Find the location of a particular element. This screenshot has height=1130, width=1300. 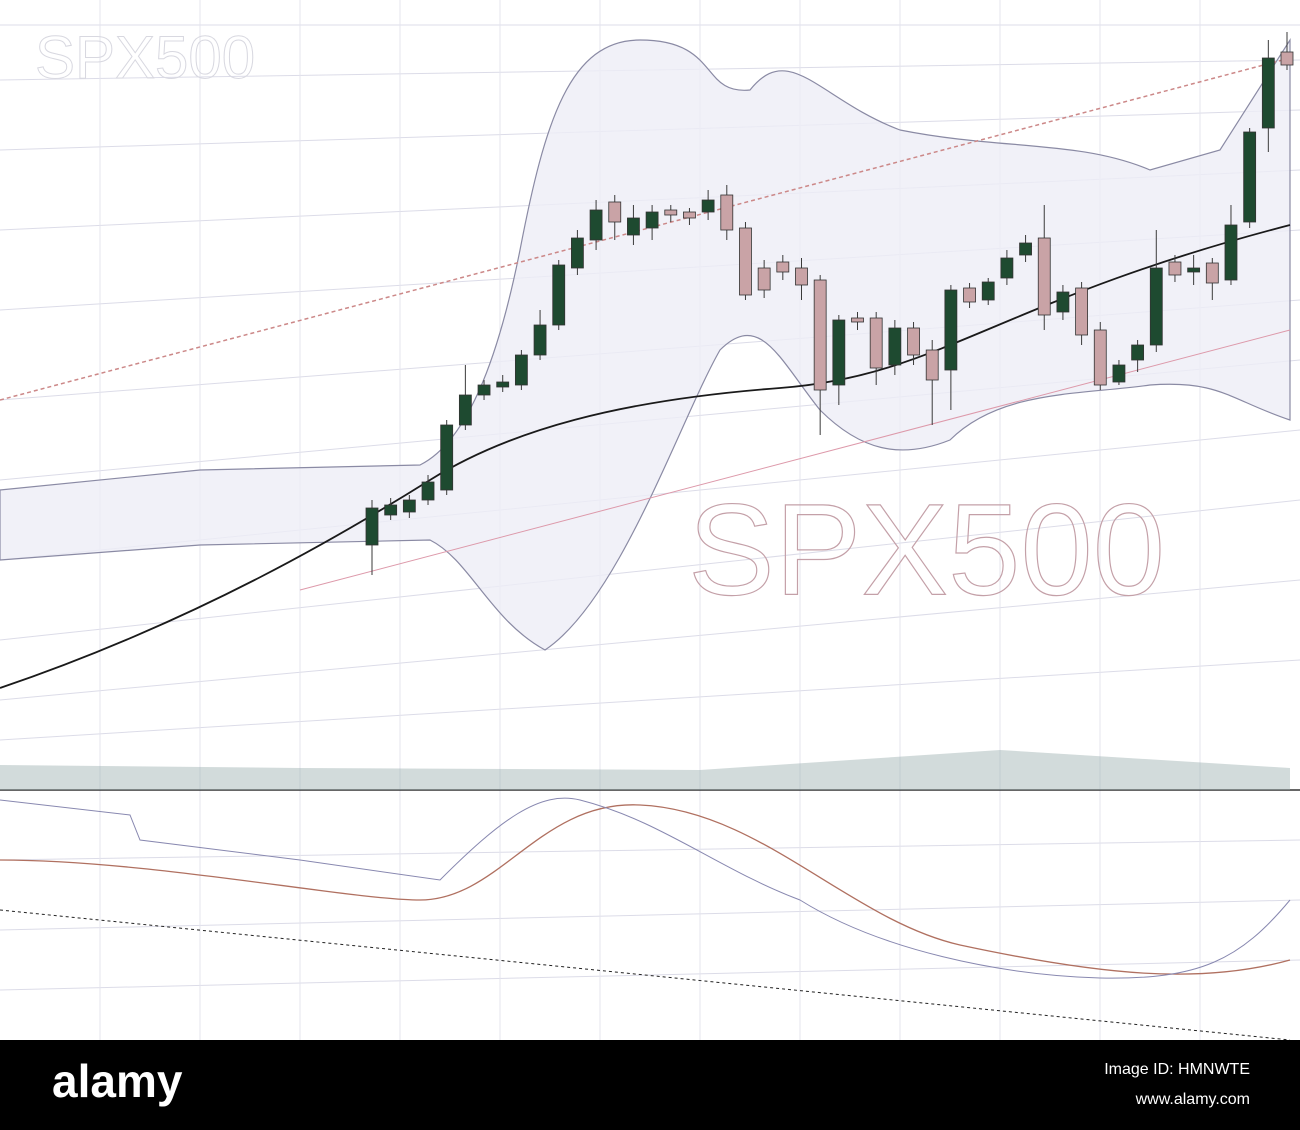

footer-bar is located at coordinates (650, 1085).